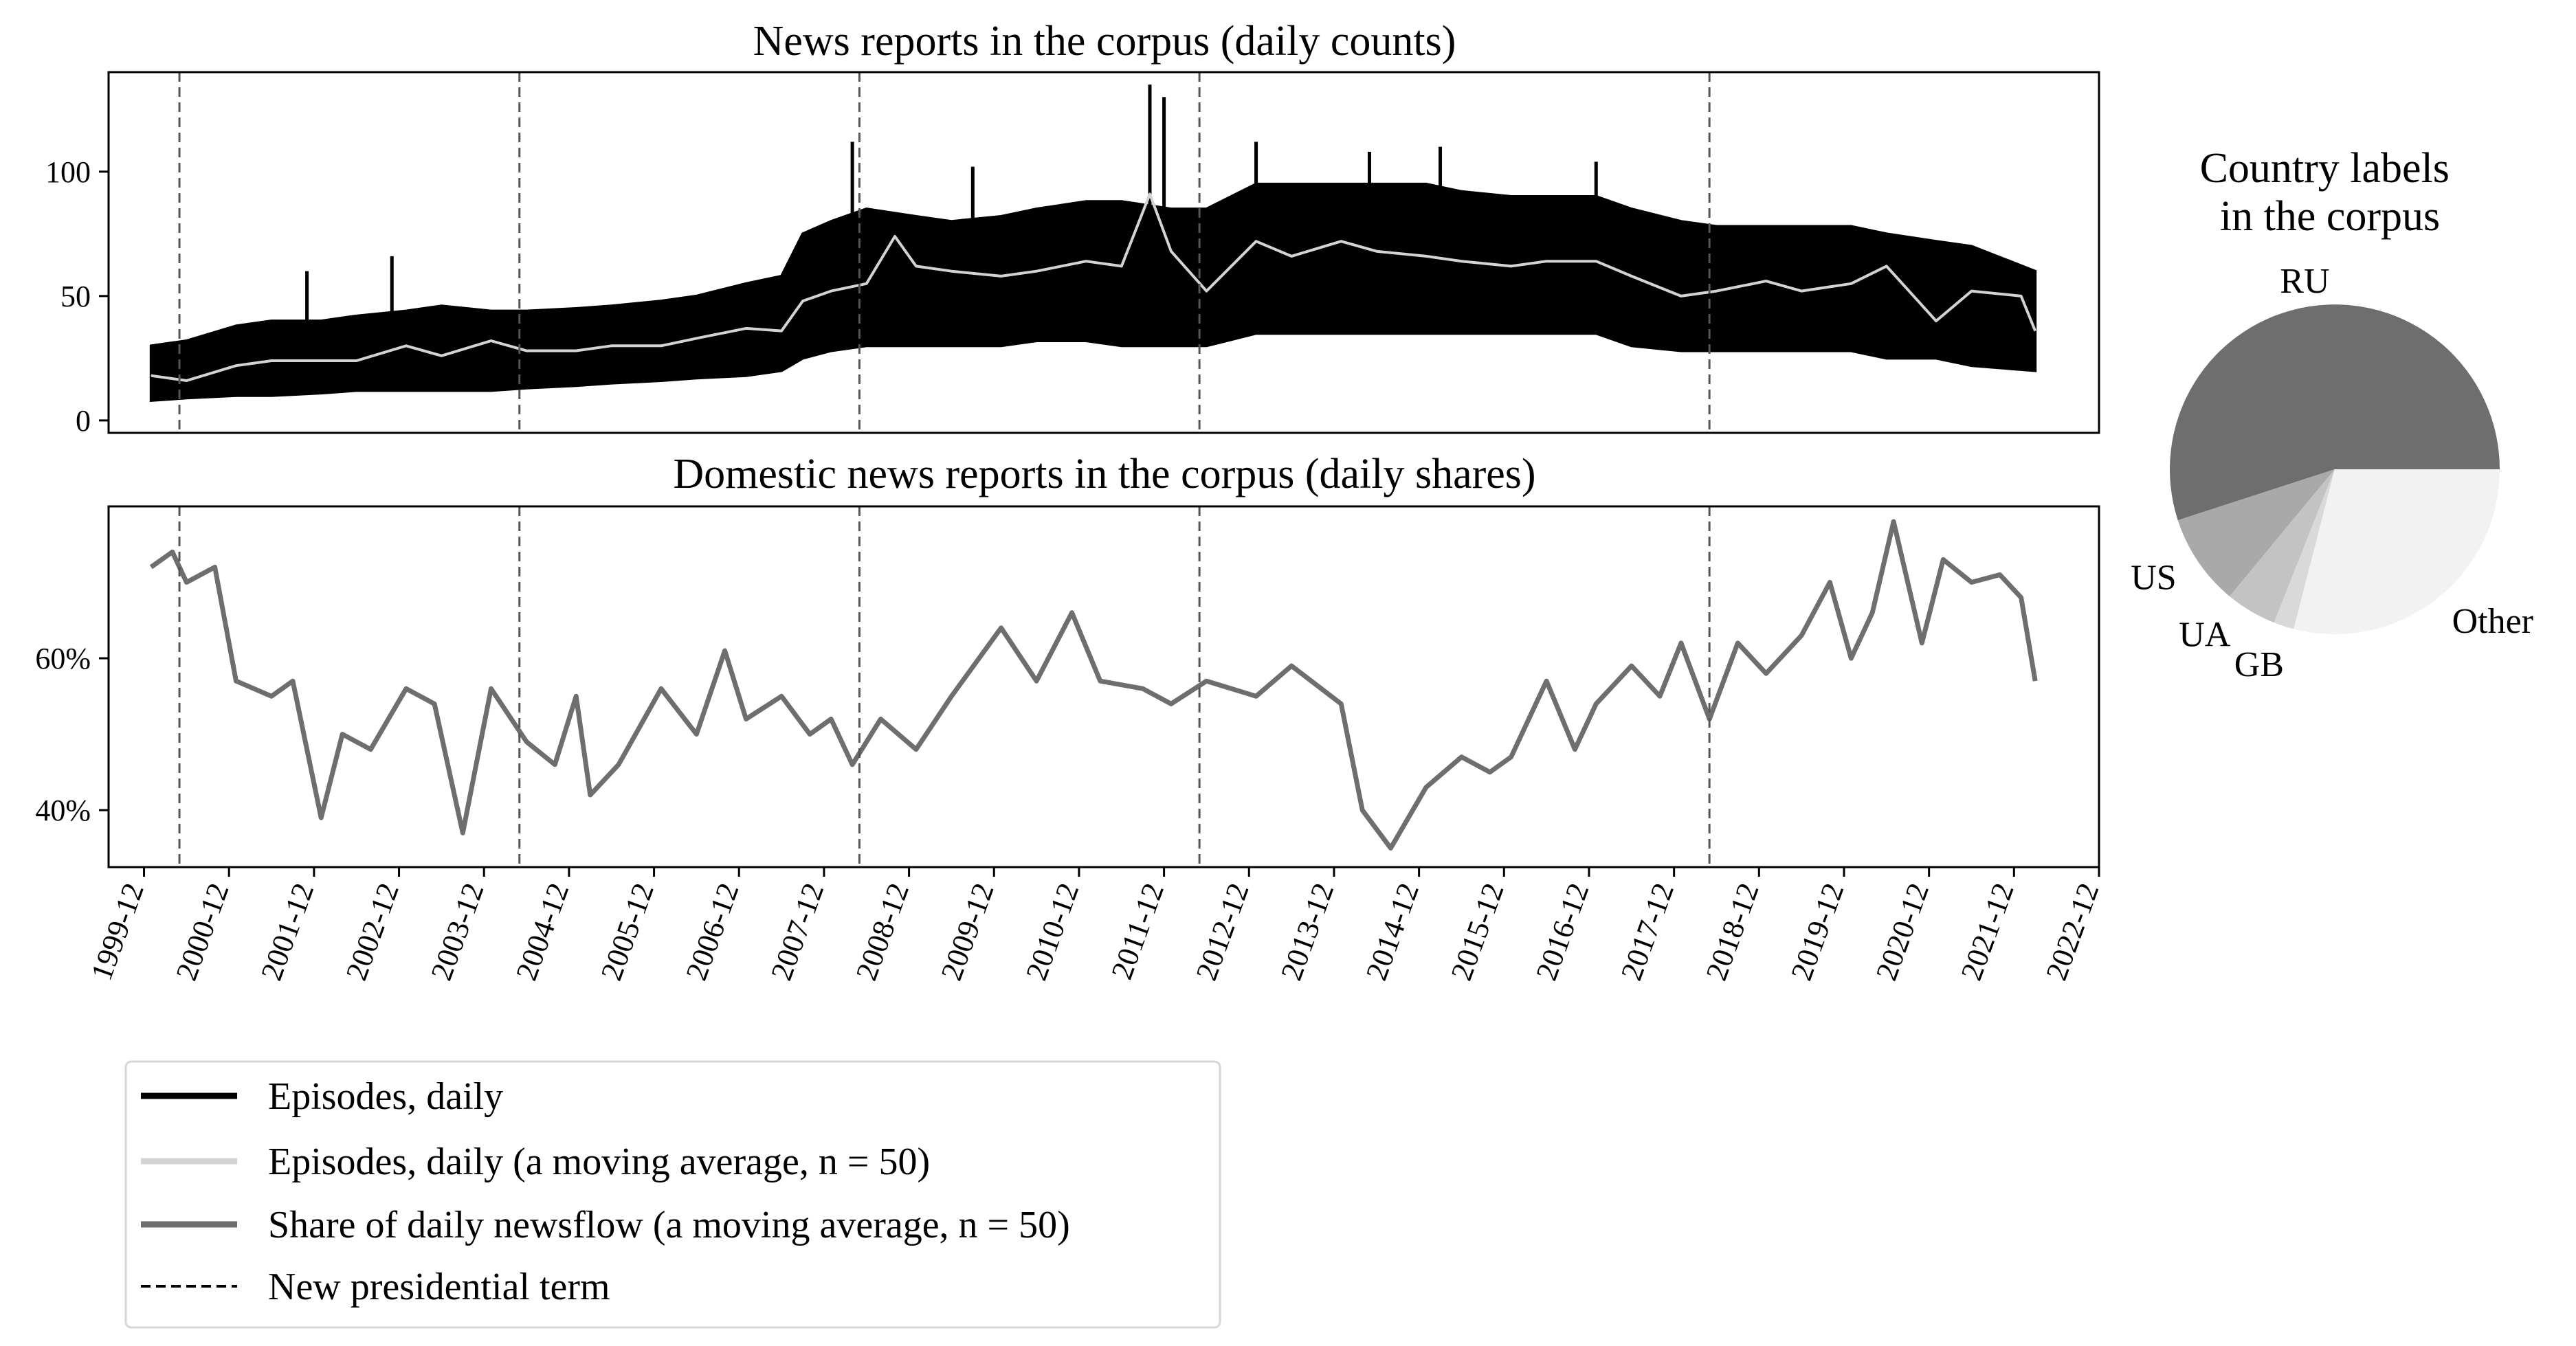 The width and height of the screenshot is (2576, 1346). What do you see at coordinates (1094, 287) in the screenshot?
I see `episodes-moving-average-line` at bounding box center [1094, 287].